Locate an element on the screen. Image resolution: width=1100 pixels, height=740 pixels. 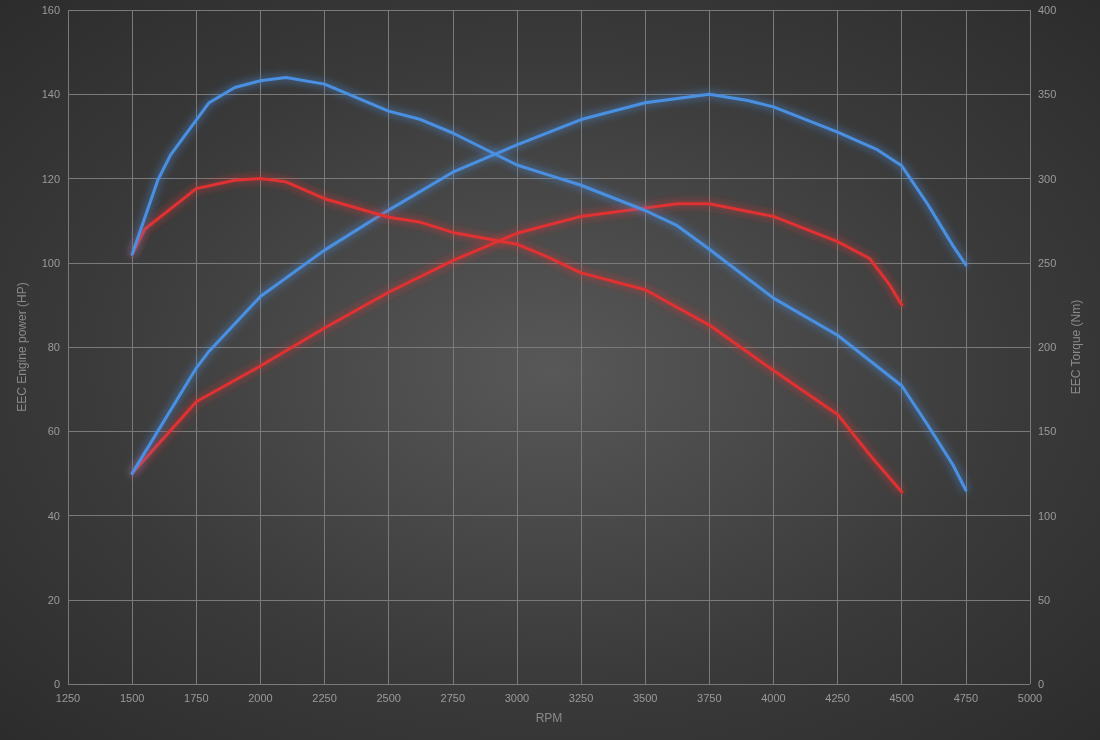
x-tick-label: 1750 is located at coordinates (196, 697).